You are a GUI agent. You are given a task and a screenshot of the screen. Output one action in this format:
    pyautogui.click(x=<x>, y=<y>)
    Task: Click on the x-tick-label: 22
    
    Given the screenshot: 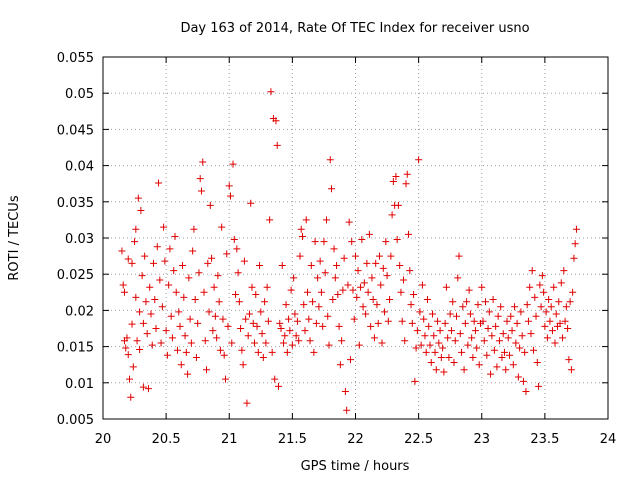 What is the action you would take?
    pyautogui.click(x=355, y=439)
    